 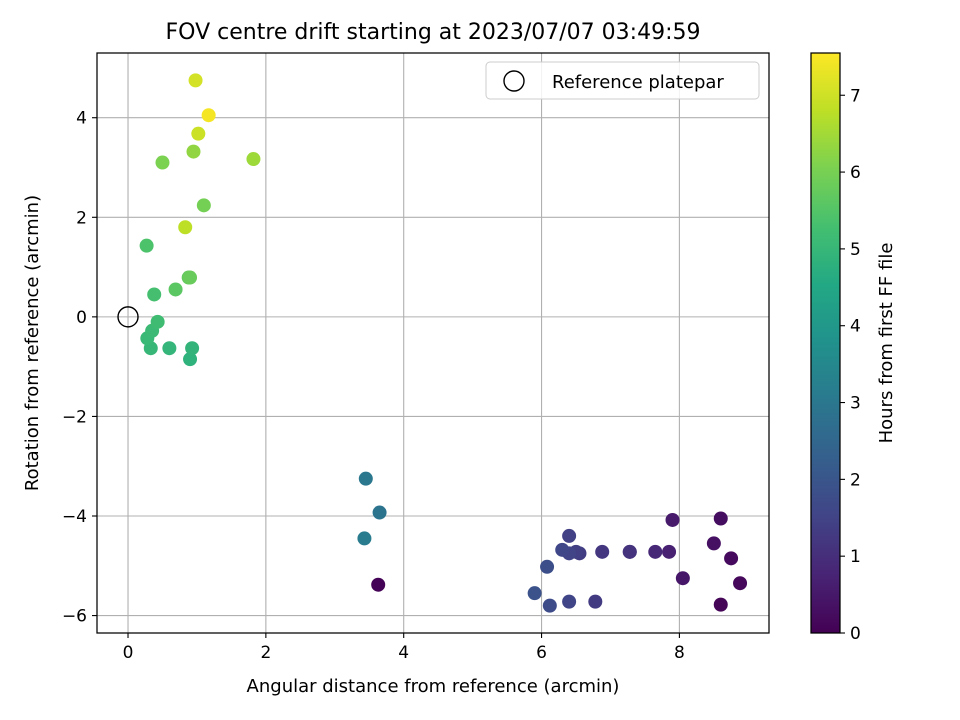 I want to click on reference-layer, so click(x=128, y=317).